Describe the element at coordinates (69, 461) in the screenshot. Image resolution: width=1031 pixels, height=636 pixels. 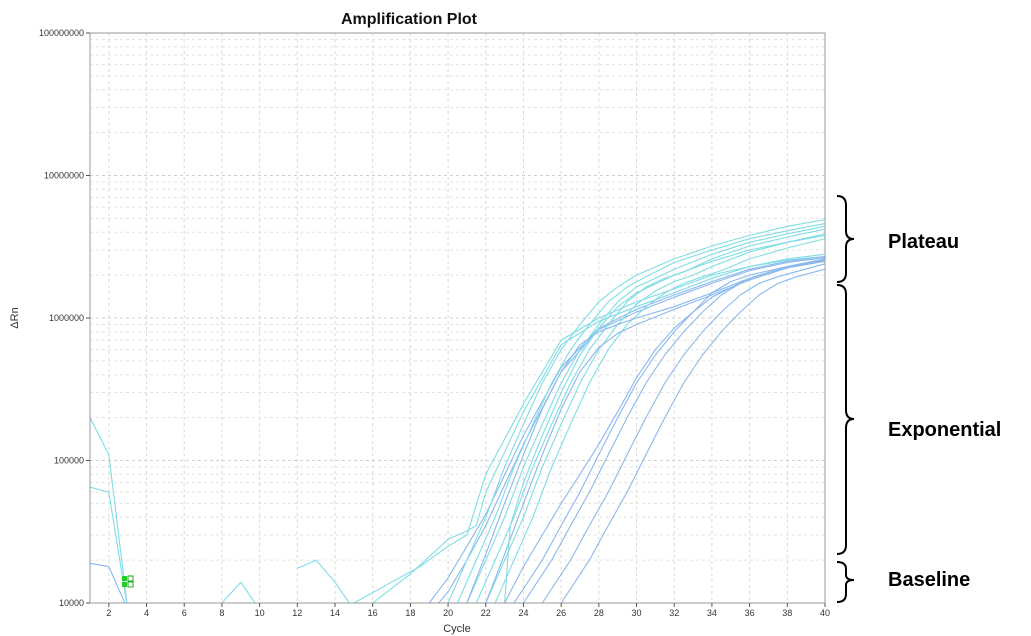
I see `y-tick-label: 100000` at that location.